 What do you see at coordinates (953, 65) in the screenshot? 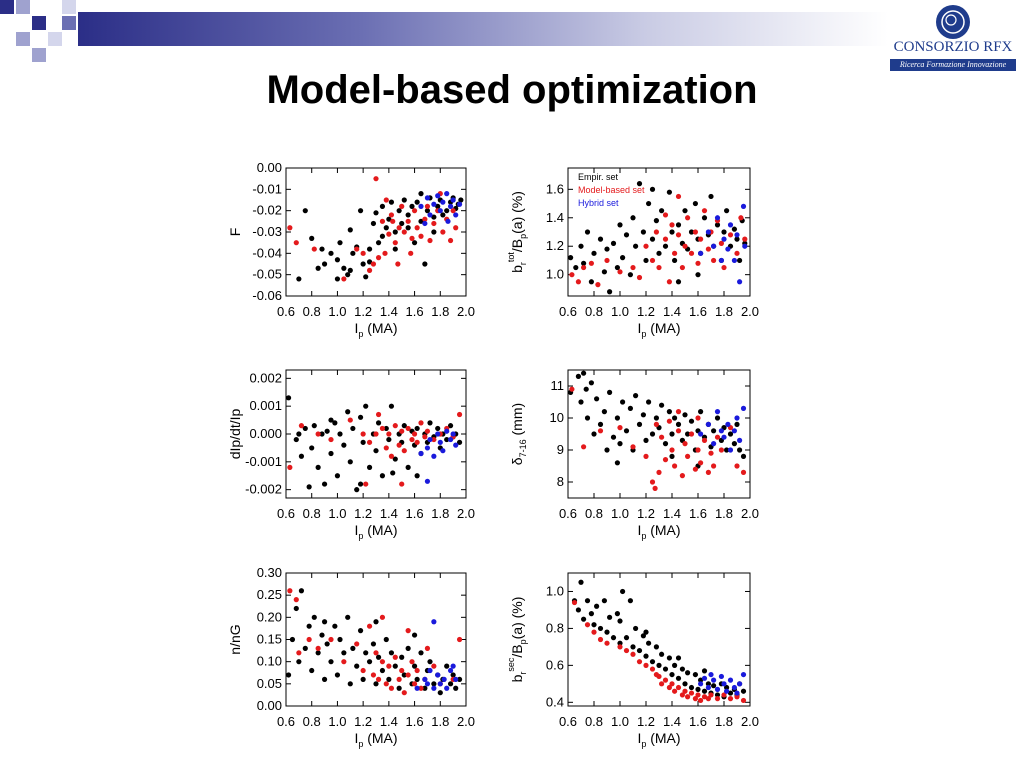
I see `logo-subtext: Ricerca Formazione Innovazione` at bounding box center [953, 65].